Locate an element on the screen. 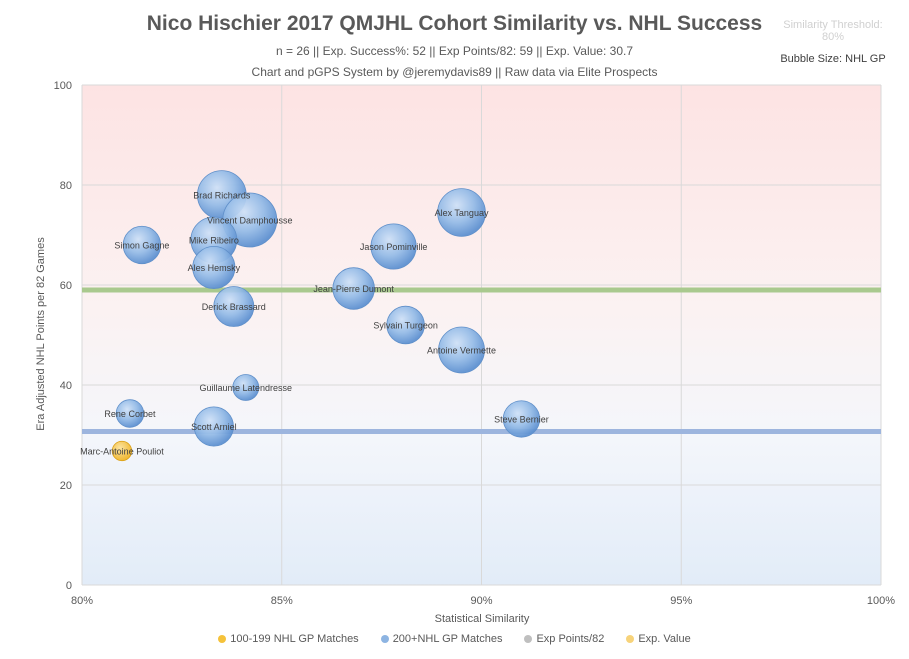  y-axis-title: Era Adjusted NHL Points per 82 Games is located at coordinates (41, 334).